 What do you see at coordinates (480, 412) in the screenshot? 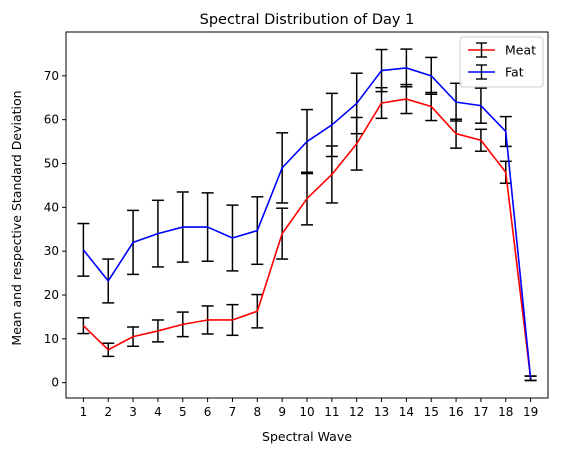
I see `x-tick-label: 17` at bounding box center [480, 412].